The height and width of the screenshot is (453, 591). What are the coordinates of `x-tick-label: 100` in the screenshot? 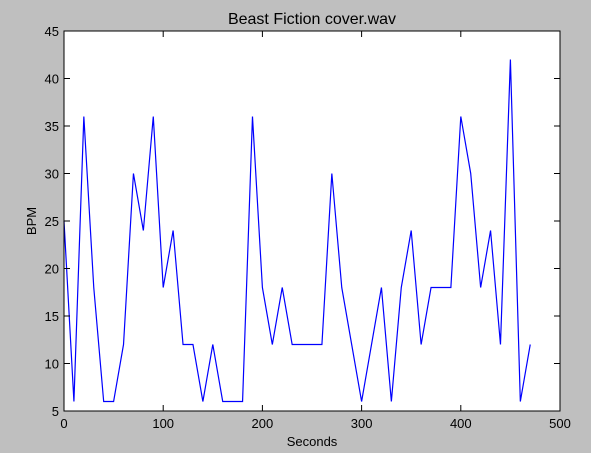 It's located at (163, 423).